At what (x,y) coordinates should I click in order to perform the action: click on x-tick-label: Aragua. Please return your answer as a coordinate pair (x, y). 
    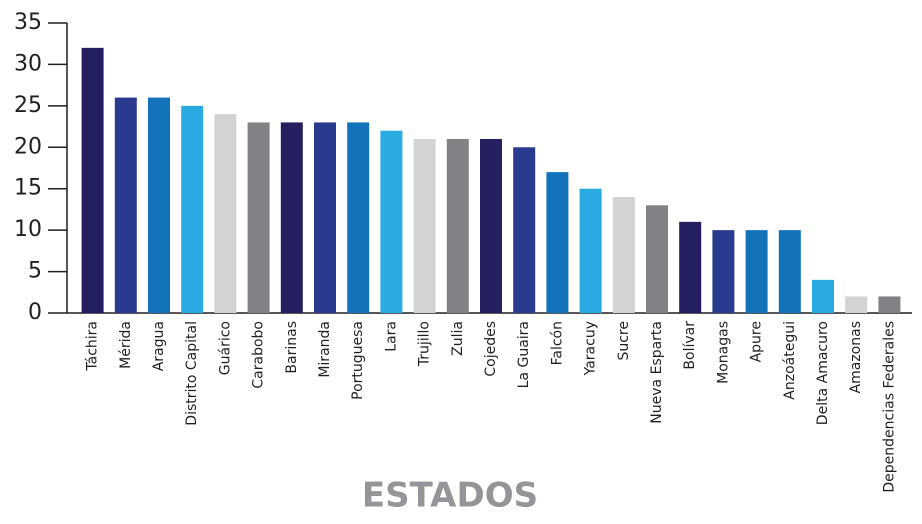
    Looking at the image, I should click on (159, 346).